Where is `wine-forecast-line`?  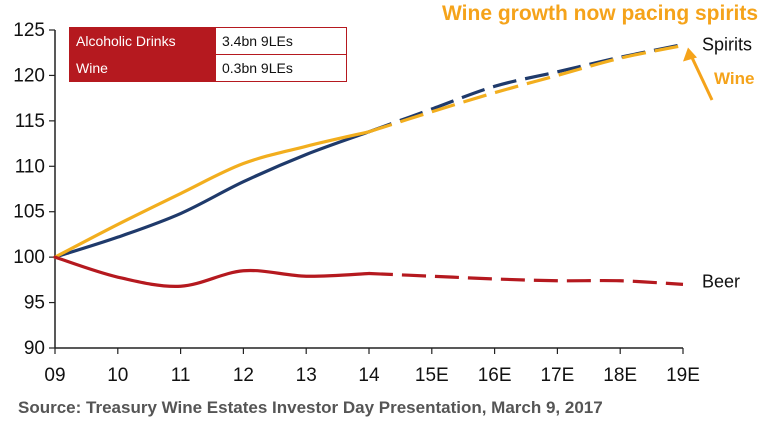 wine-forecast-line is located at coordinates (526, 88).